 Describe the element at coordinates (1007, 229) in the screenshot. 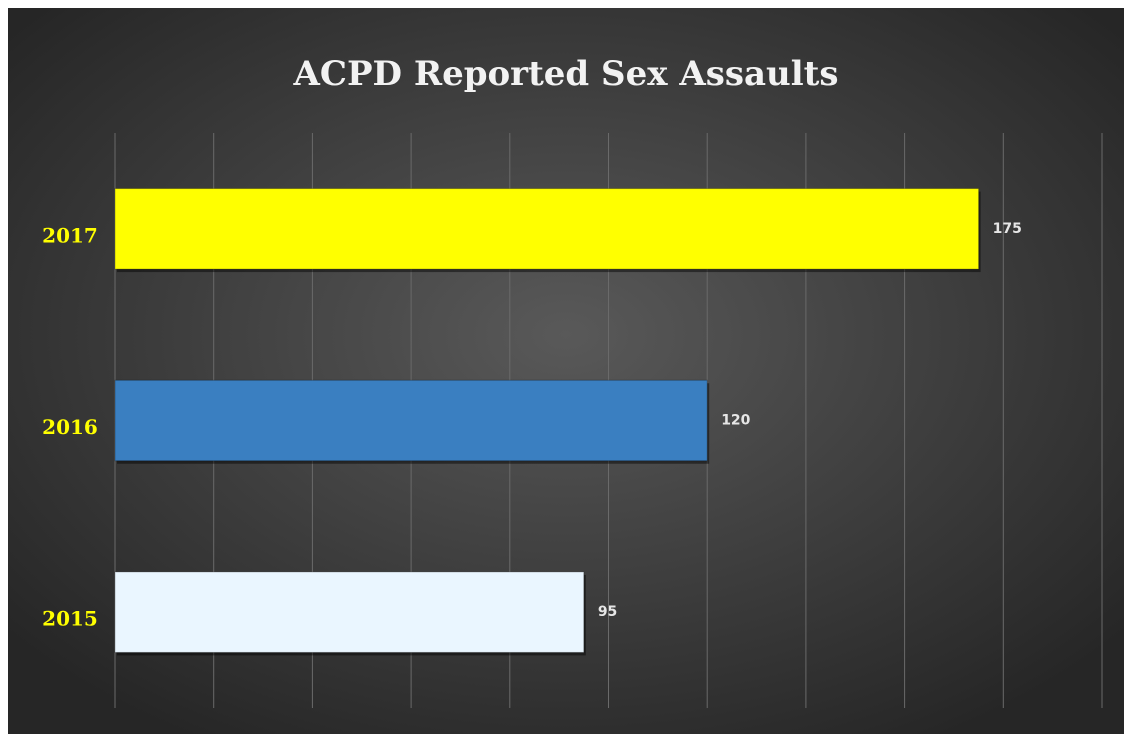

I see `data-label: 175` at that location.